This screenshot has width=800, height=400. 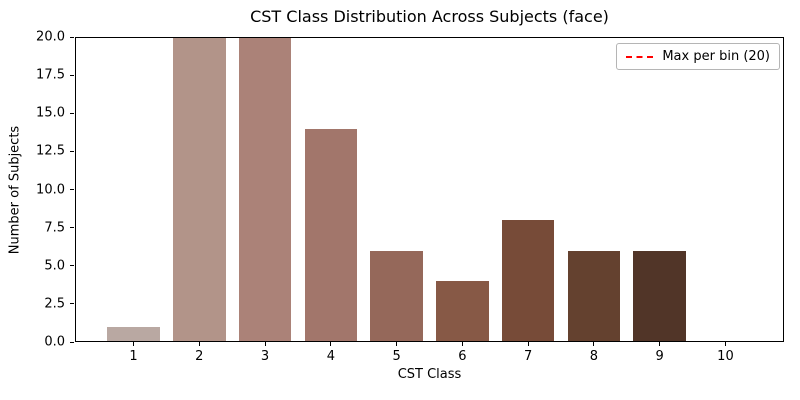 I want to click on y-tick-mark-2.5, so click(x=72, y=304).